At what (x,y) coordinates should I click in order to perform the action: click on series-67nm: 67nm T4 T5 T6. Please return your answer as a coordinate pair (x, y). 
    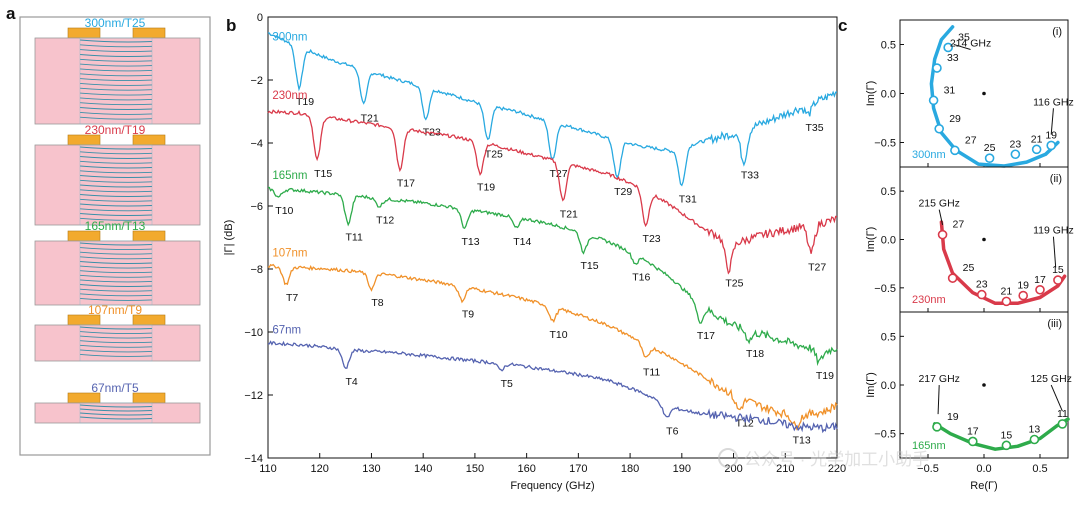
    Looking at the image, I should click on (553, 381).